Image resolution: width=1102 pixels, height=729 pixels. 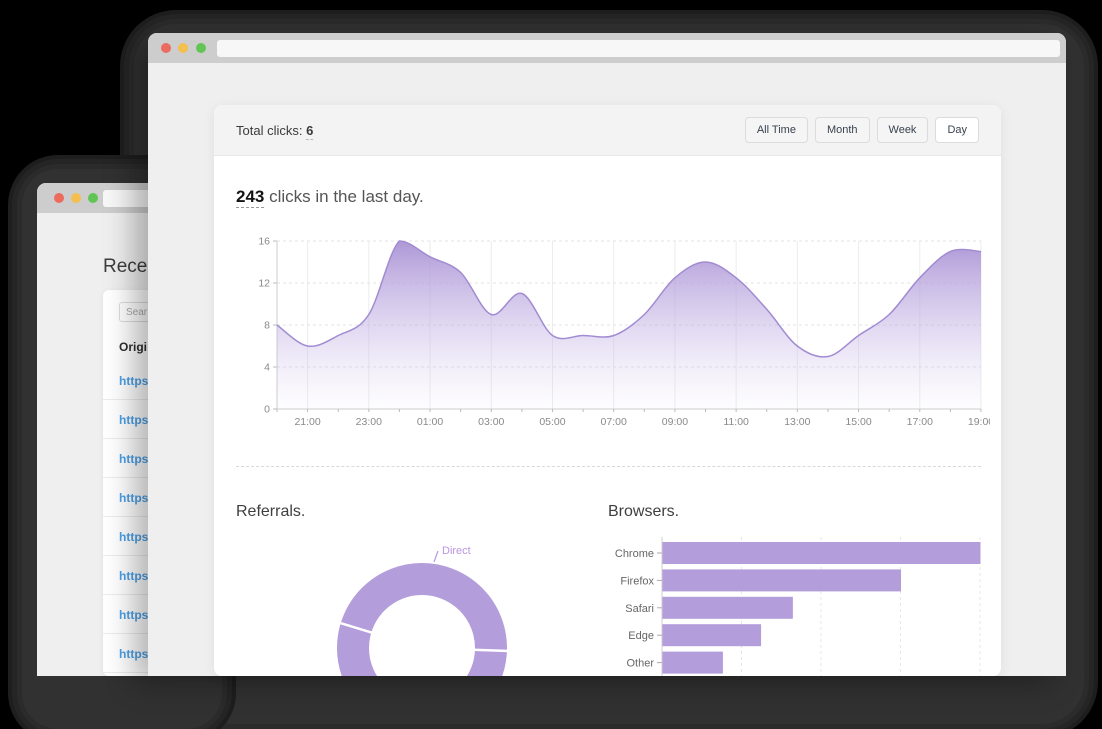 I want to click on recent-links-heading: Recen, so click(x=130, y=266).